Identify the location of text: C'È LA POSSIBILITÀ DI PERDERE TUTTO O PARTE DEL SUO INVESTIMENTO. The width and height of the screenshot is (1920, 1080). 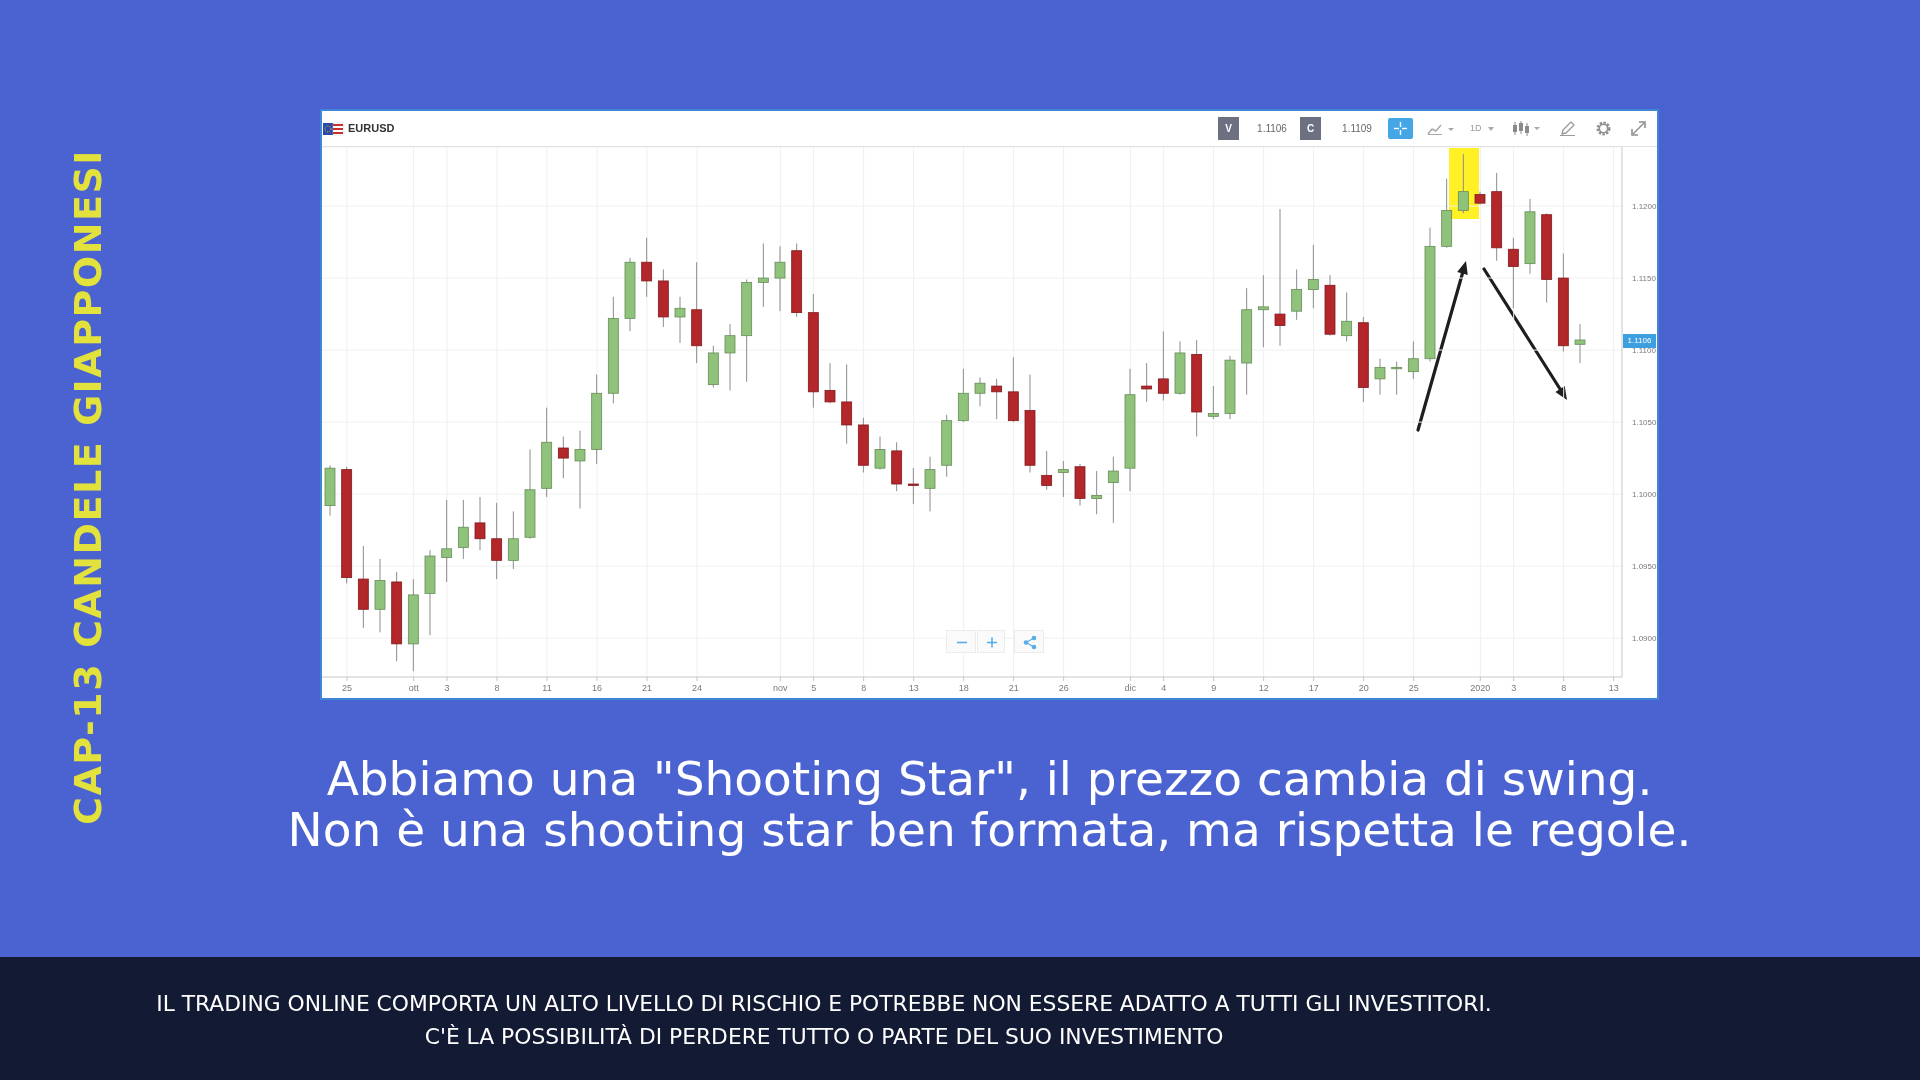
(824, 1037).